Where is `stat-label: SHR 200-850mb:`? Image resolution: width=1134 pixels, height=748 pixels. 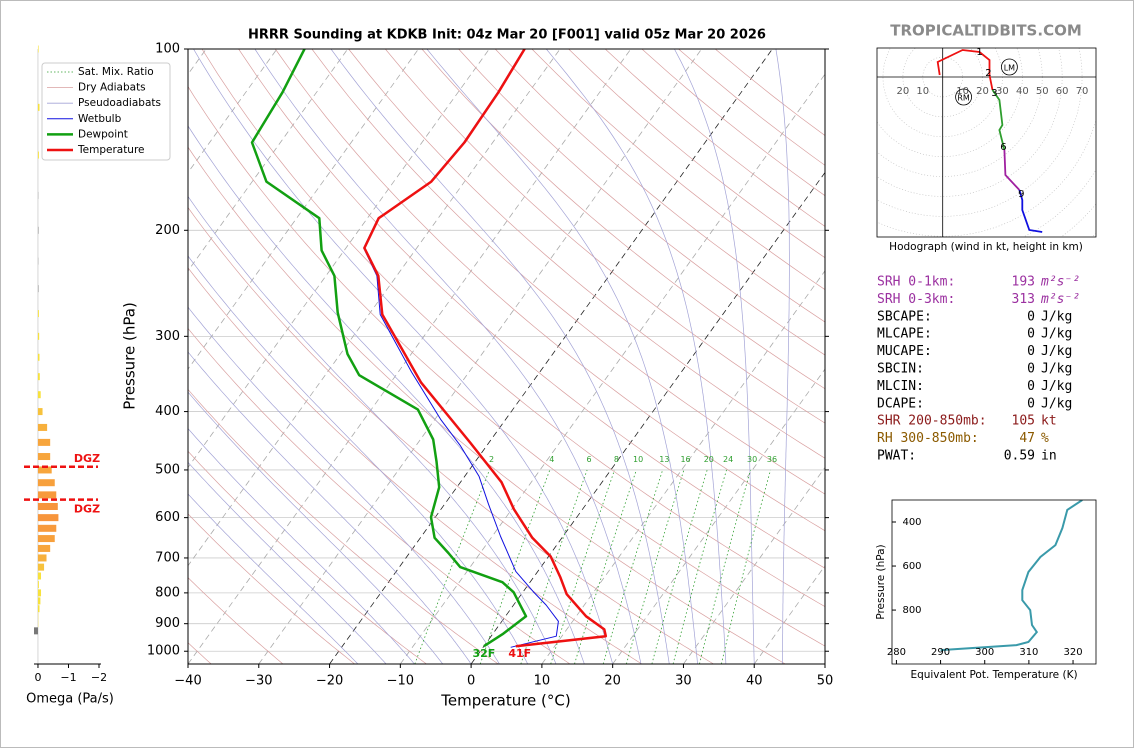
stat-label: SHR 200-850mb: is located at coordinates (932, 421).